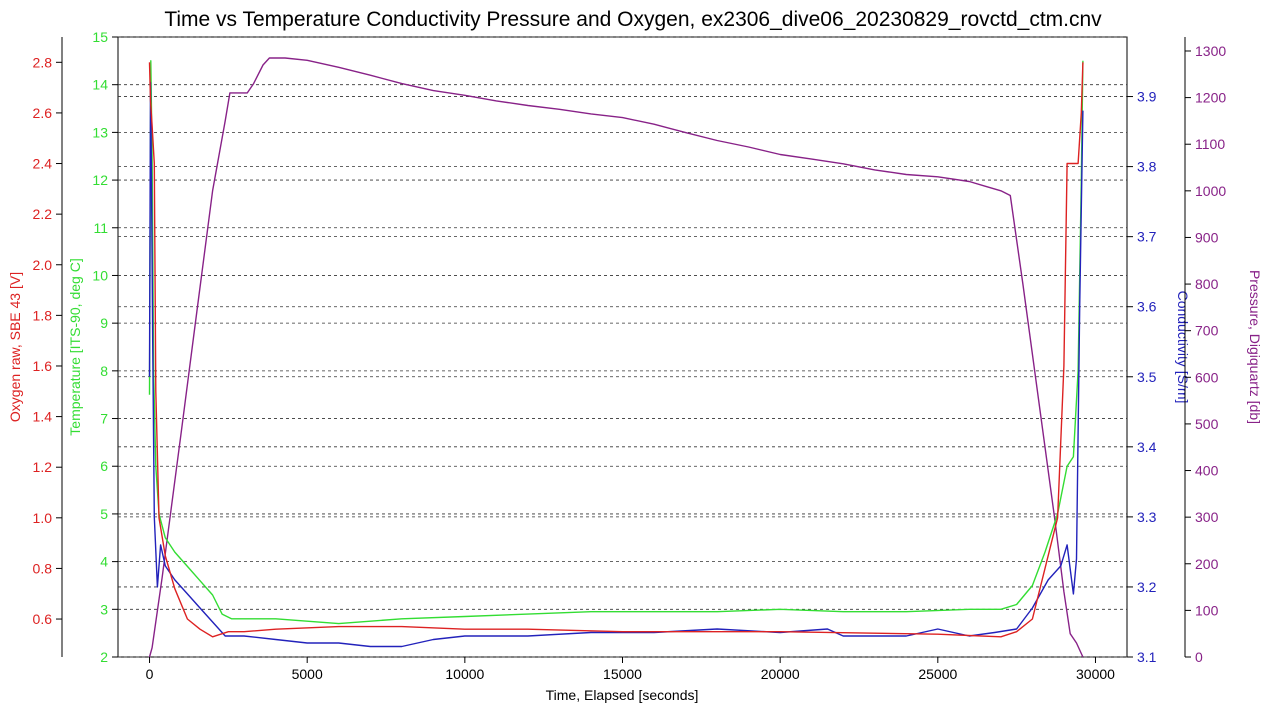  Describe the element at coordinates (1147, 587) in the screenshot. I see `conductivity-tick-label: 3.2` at that location.